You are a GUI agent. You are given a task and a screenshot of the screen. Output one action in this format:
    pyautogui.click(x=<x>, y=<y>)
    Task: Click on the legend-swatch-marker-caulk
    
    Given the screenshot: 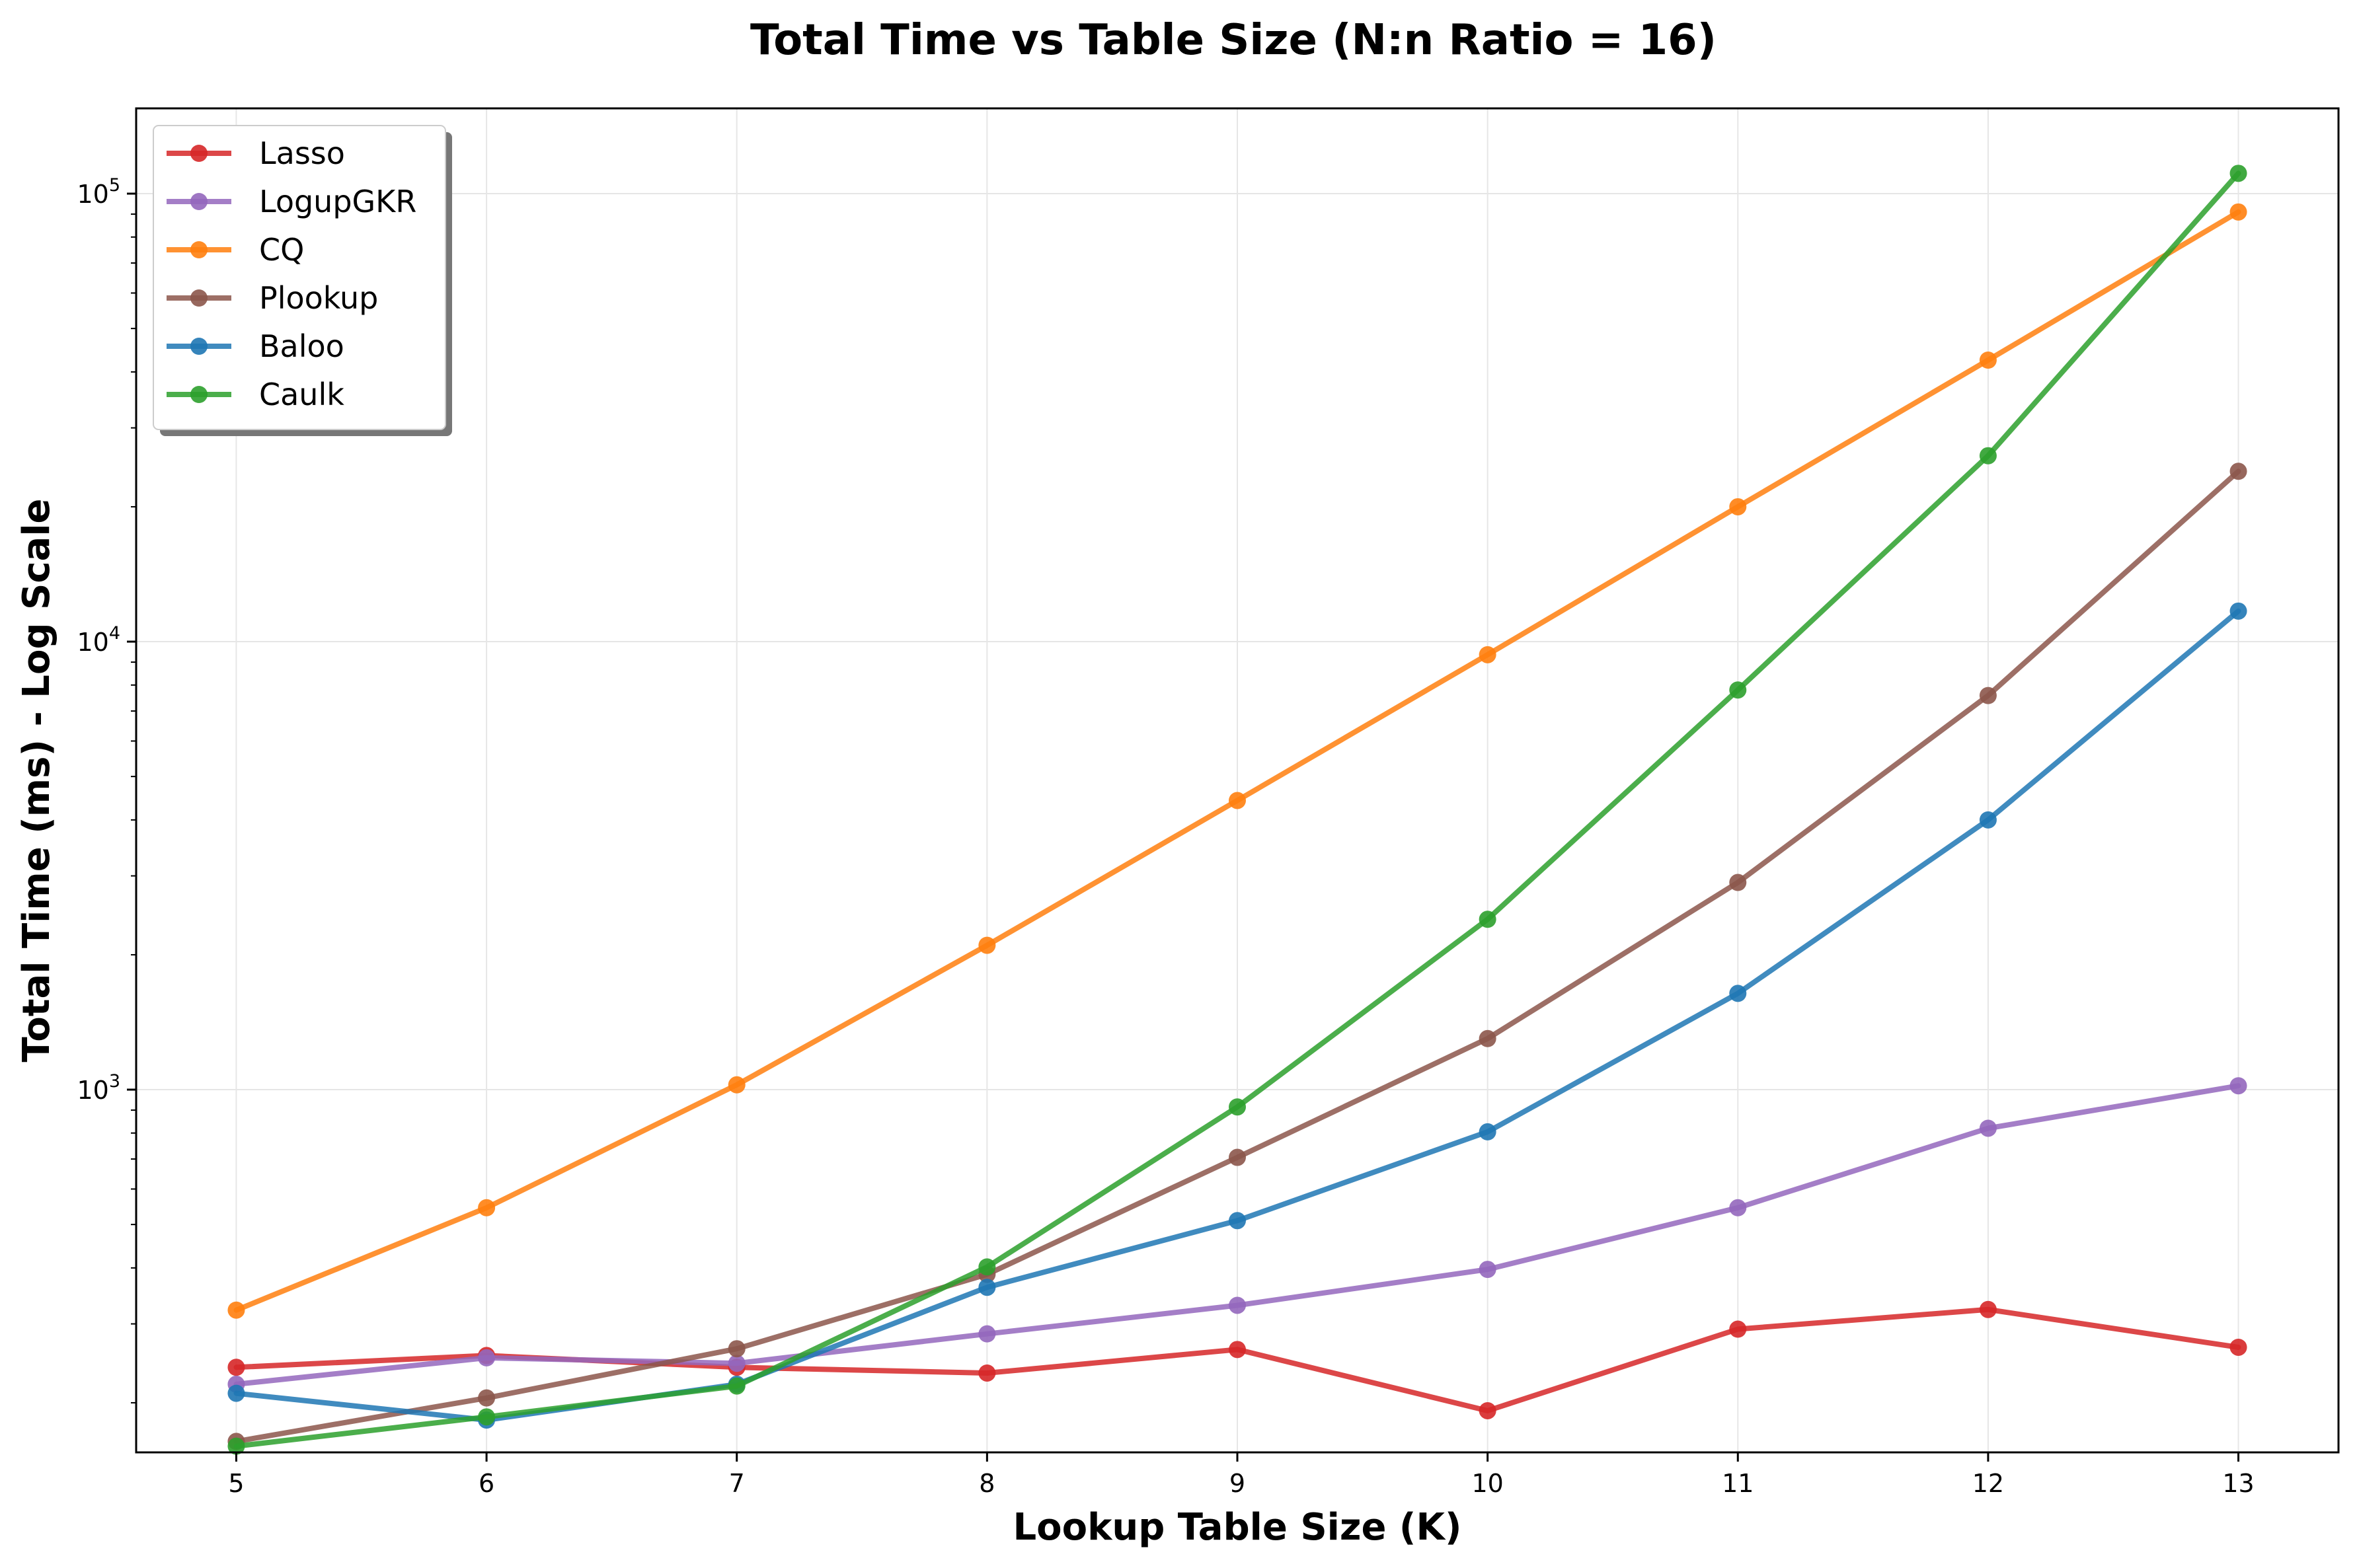 What is the action you would take?
    pyautogui.click(x=199, y=395)
    